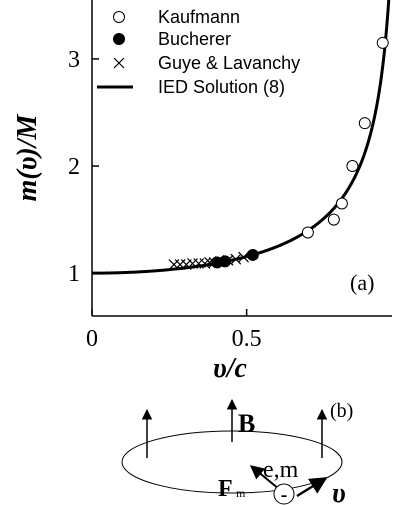 The height and width of the screenshot is (506, 396). Describe the element at coordinates (229, 63) in the screenshot. I see `legend-label: Guye & Lavanchy` at that location.